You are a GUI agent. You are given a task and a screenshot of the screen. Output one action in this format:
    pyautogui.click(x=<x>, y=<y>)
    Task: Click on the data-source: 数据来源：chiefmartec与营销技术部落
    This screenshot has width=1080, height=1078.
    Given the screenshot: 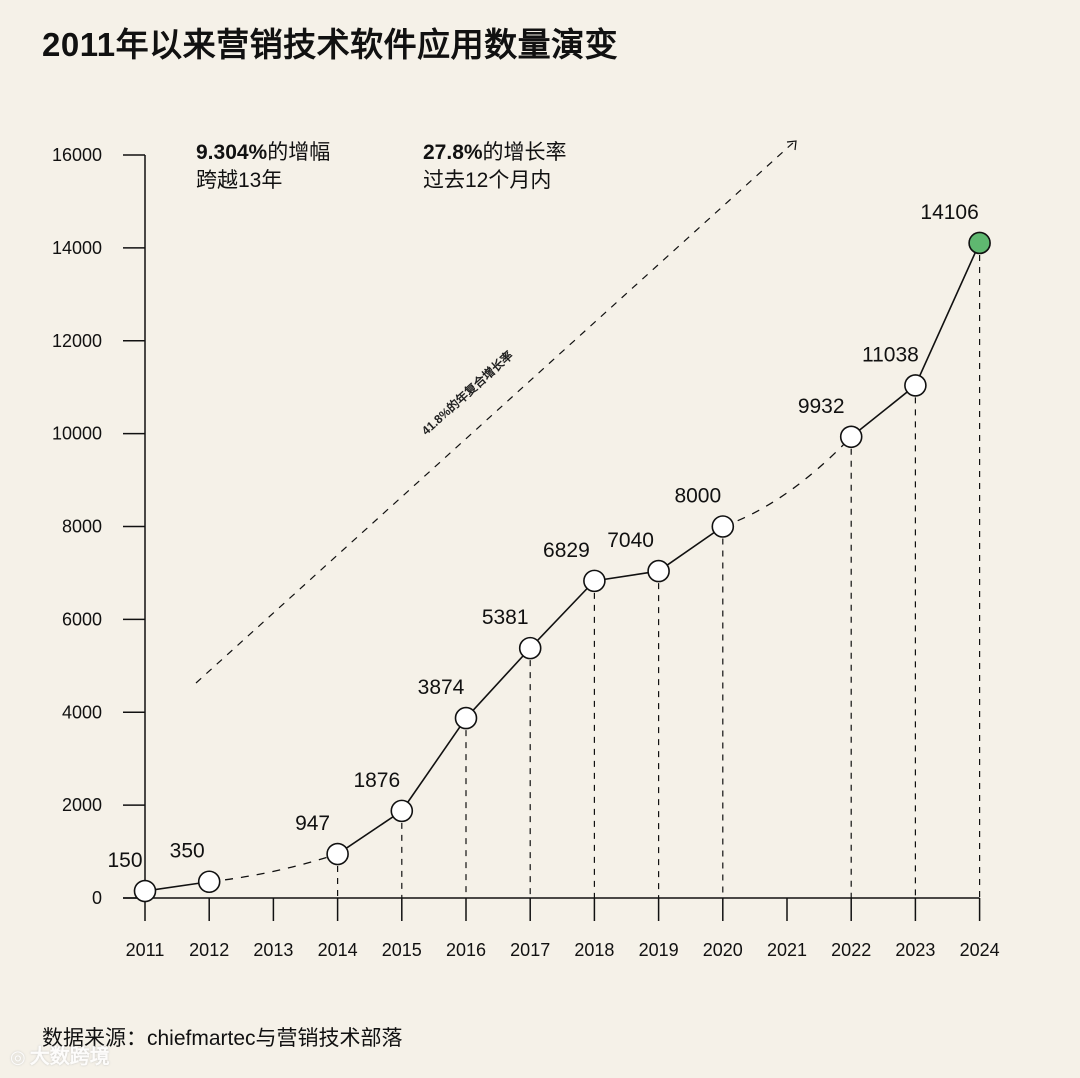 What is the action you would take?
    pyautogui.click(x=222, y=1038)
    